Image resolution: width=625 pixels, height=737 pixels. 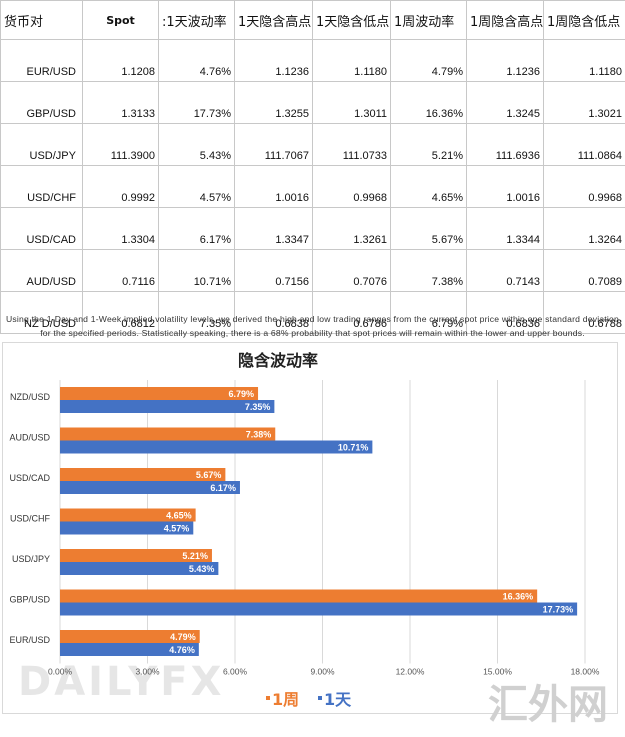 What do you see at coordinates (235, 672) in the screenshot?
I see `x-tick-label: 6.00%` at bounding box center [235, 672].